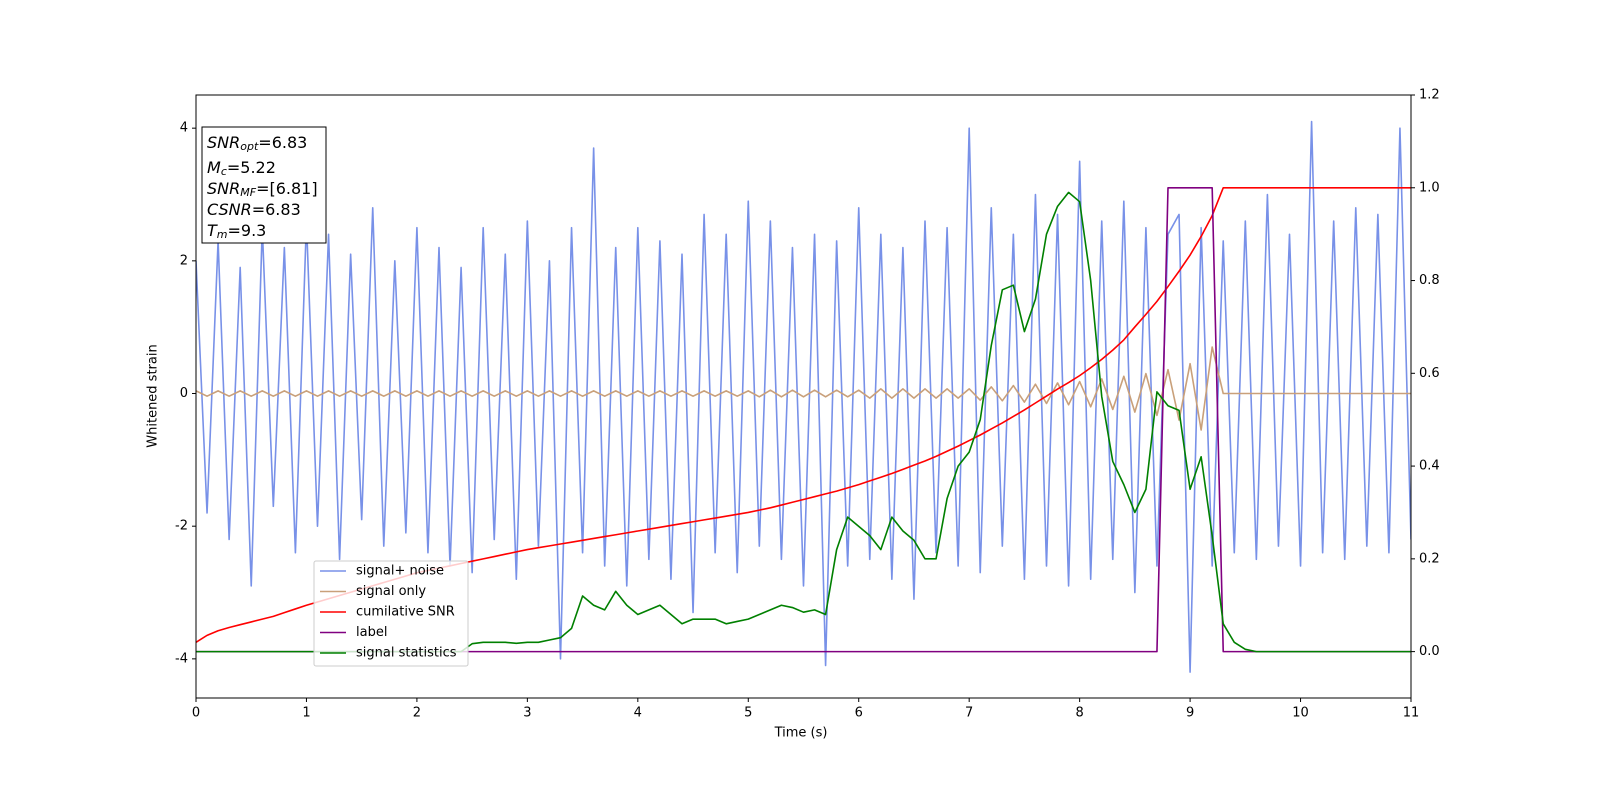  I want to click on y-tick-label: 0, so click(184, 393).